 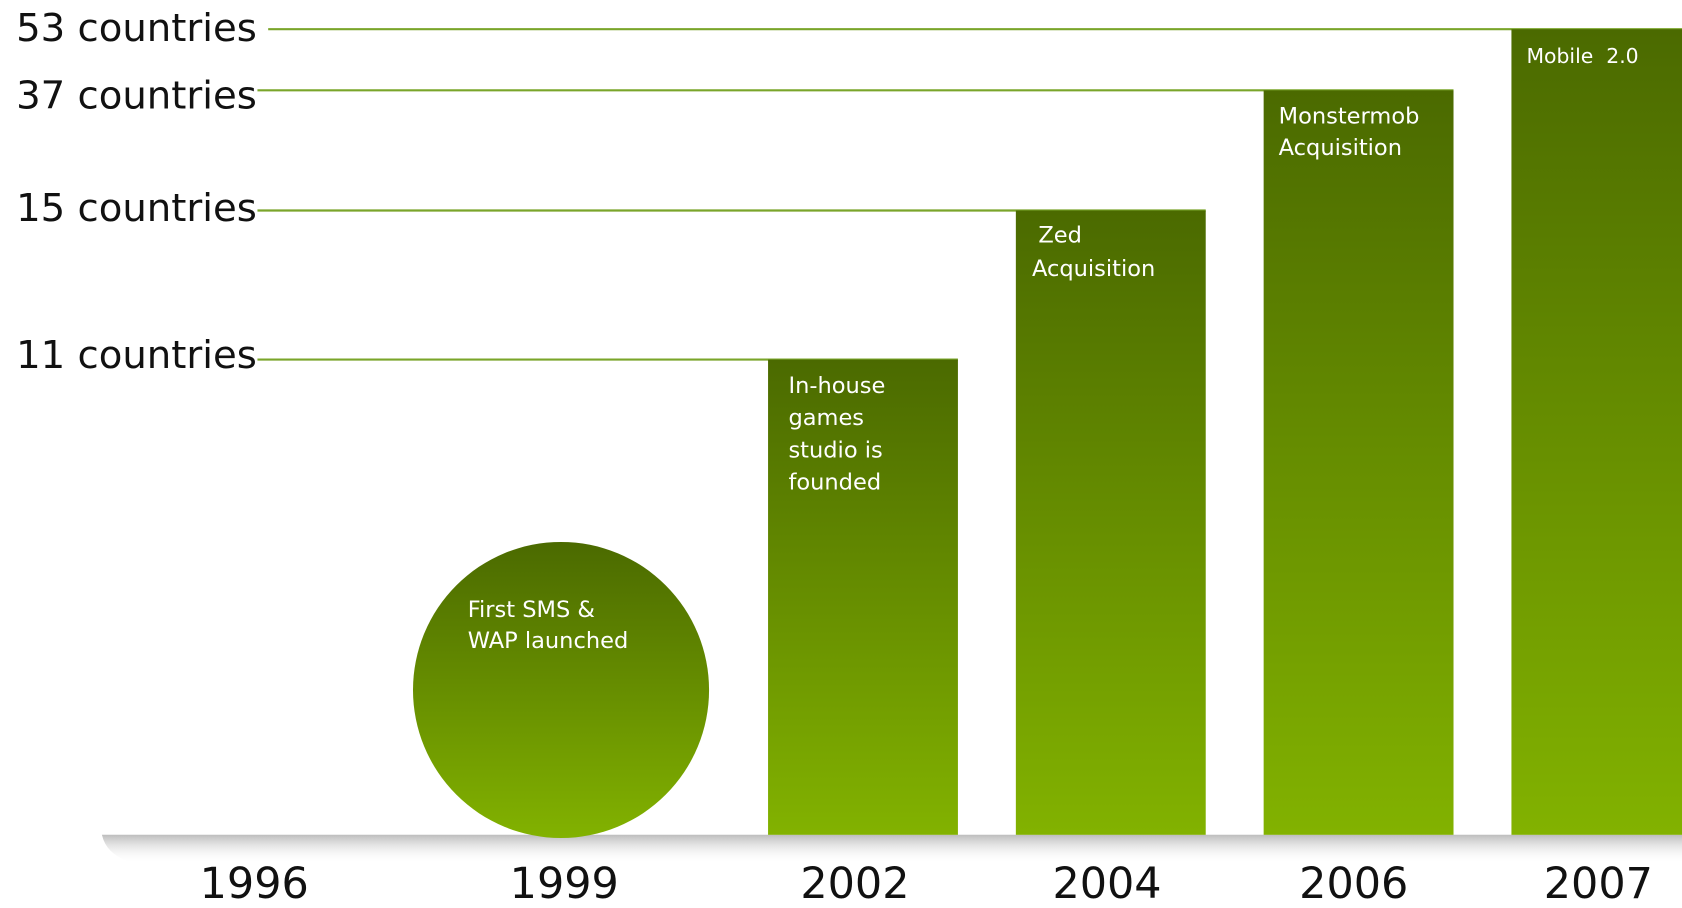 I want to click on milestone-text: games, so click(x=826, y=418).